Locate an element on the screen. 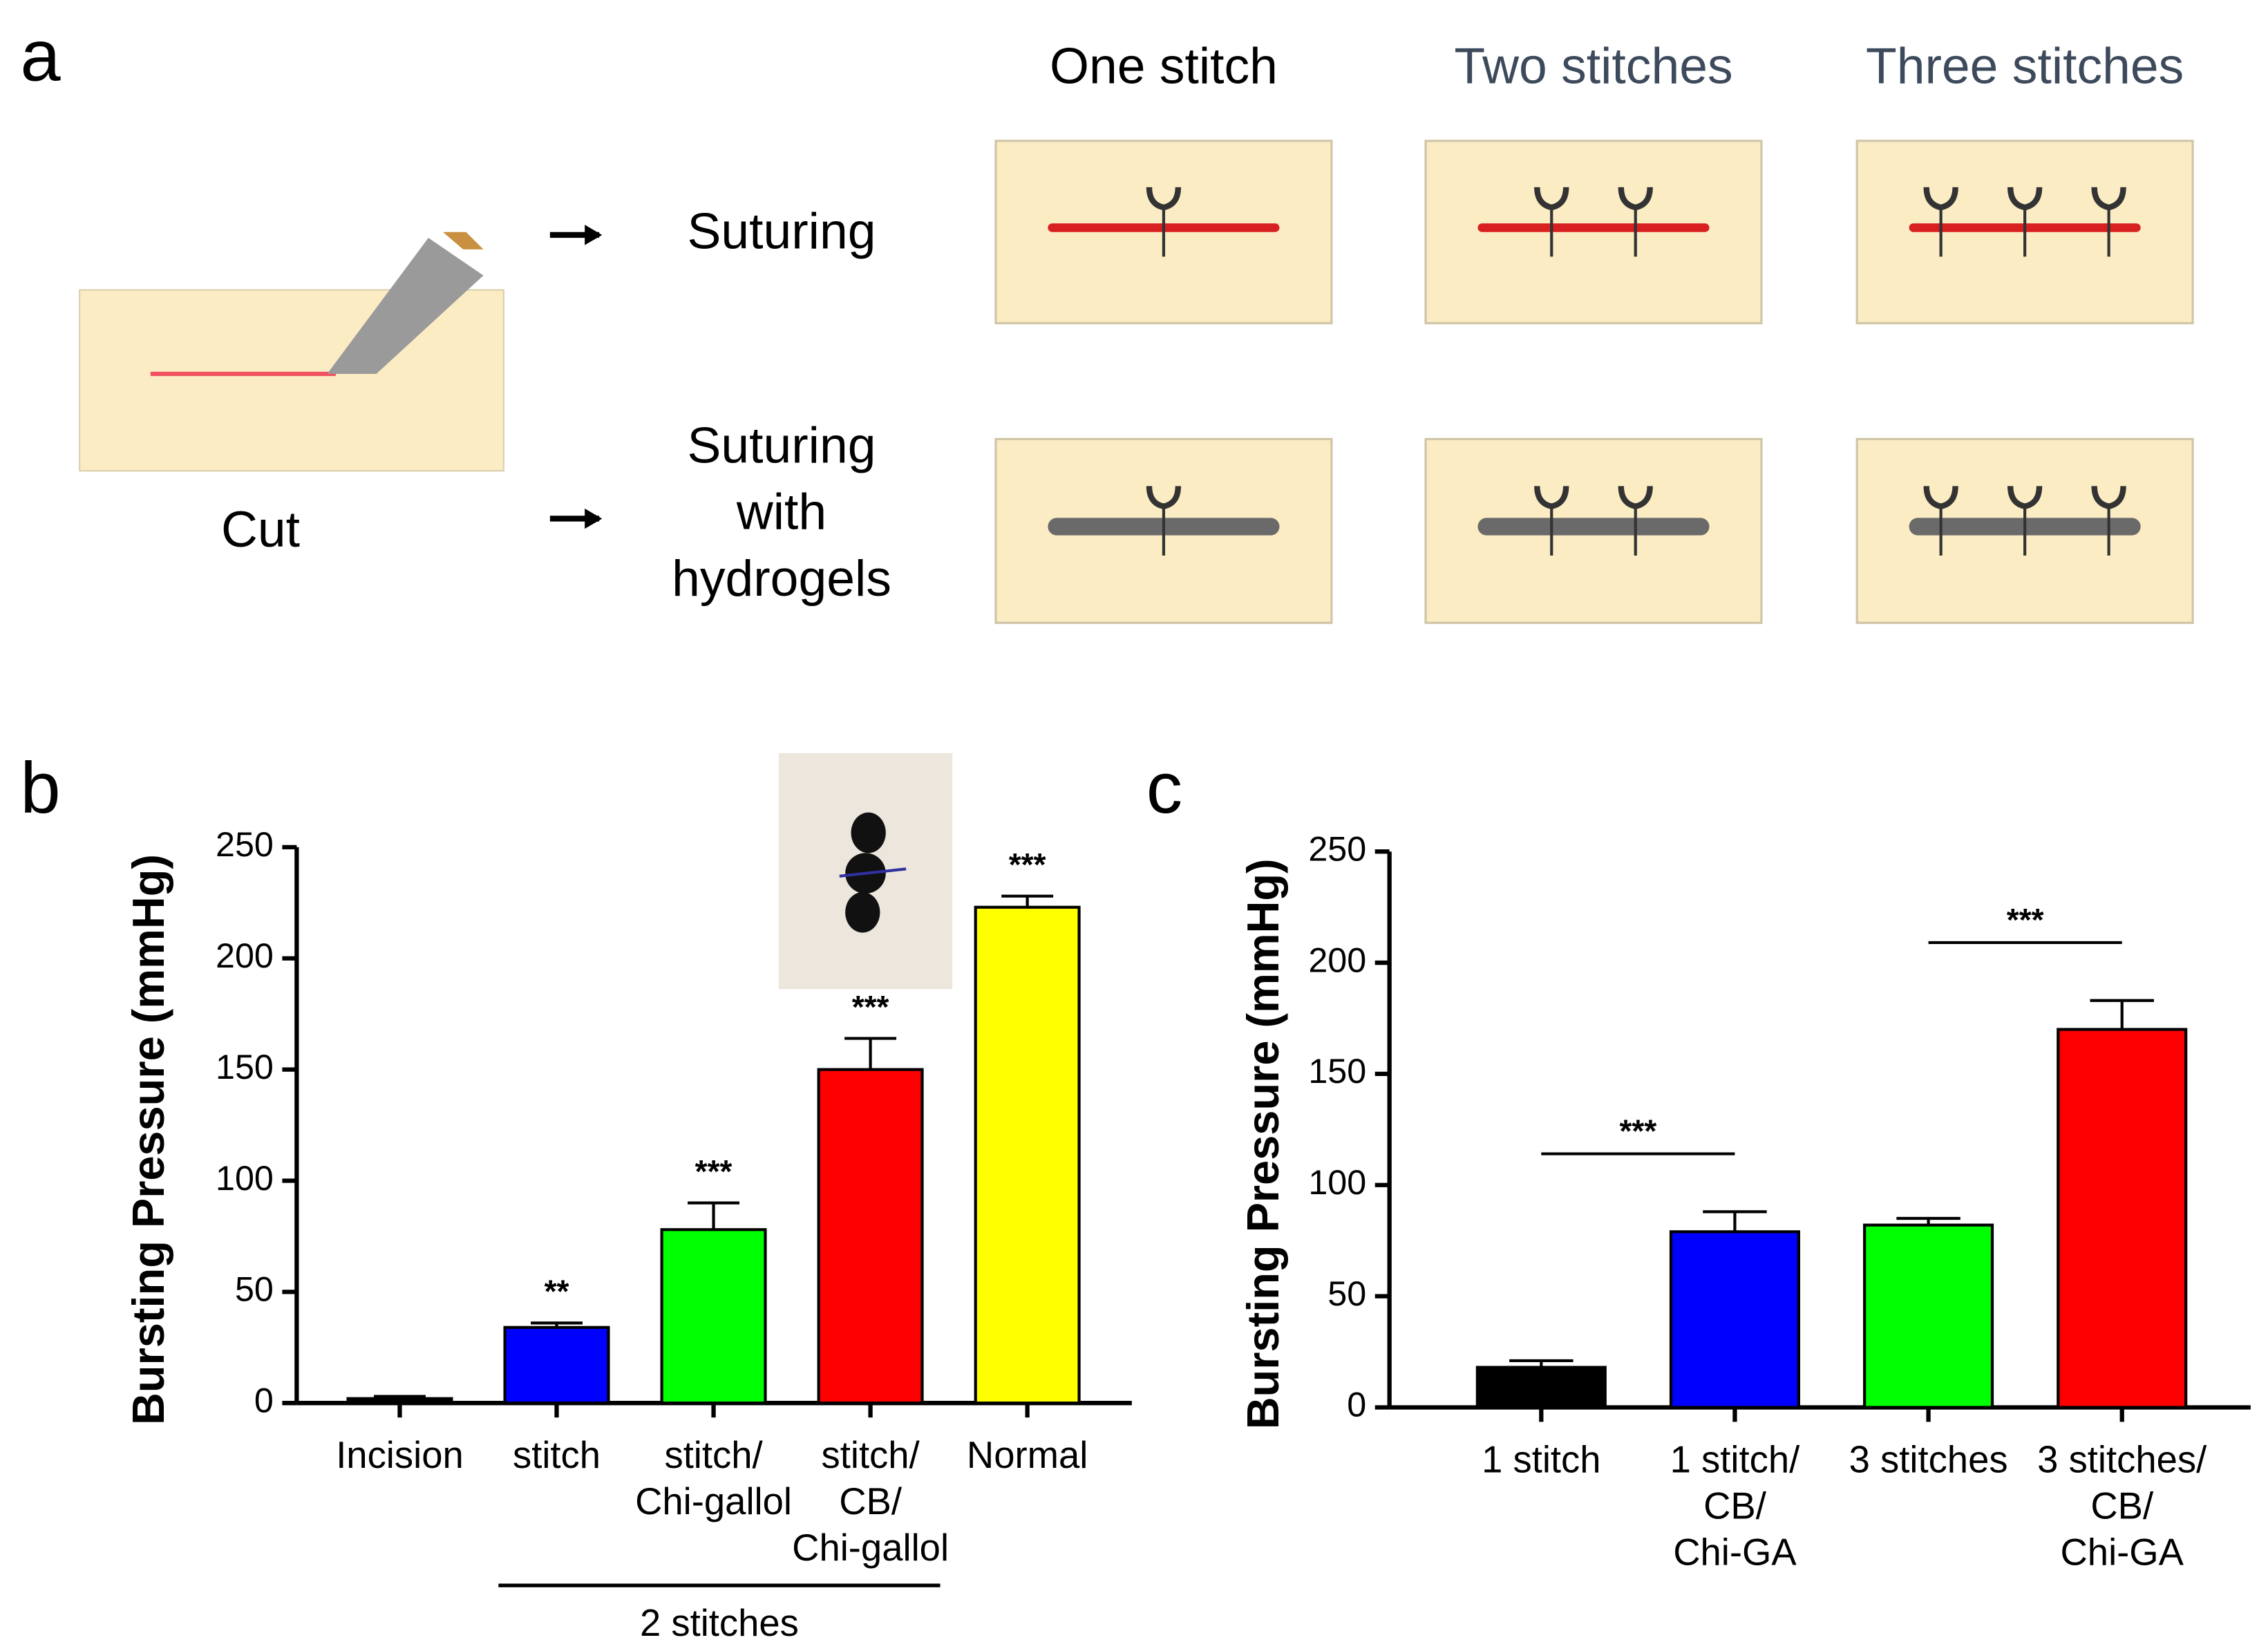  x-tick-label: 1 stitch is located at coordinates (1541, 1459).